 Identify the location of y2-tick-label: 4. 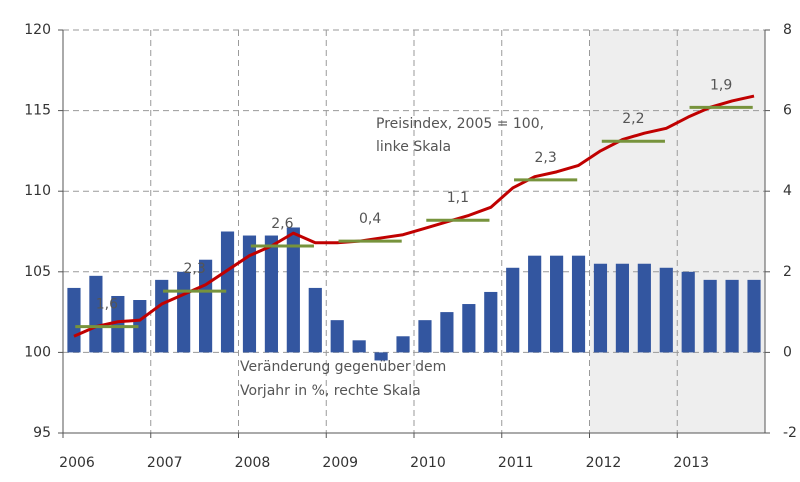
(787, 191).